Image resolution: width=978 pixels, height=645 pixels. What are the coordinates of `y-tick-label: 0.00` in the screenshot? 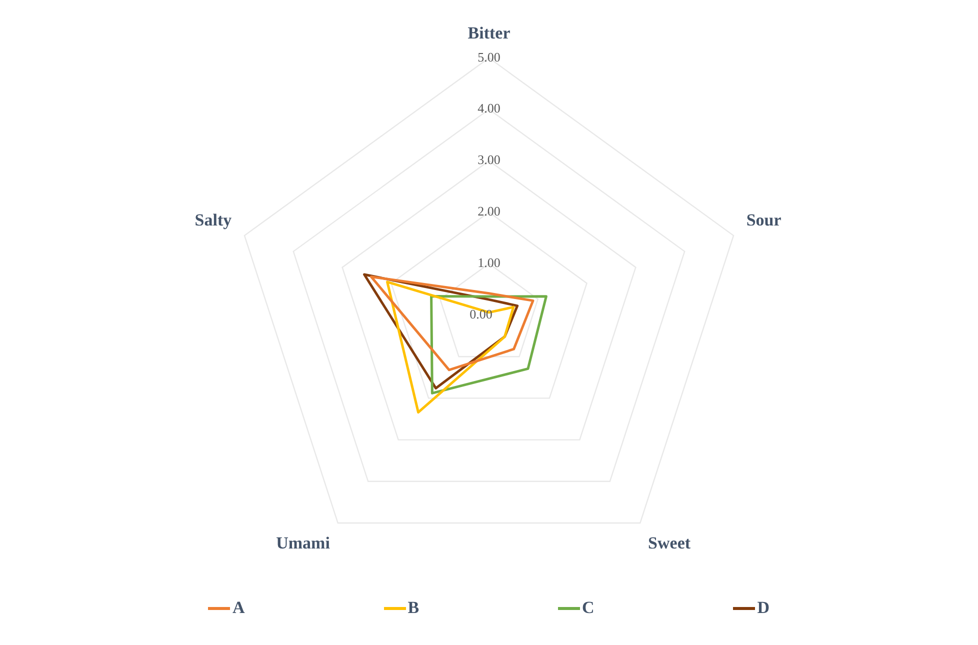 It's located at (481, 314).